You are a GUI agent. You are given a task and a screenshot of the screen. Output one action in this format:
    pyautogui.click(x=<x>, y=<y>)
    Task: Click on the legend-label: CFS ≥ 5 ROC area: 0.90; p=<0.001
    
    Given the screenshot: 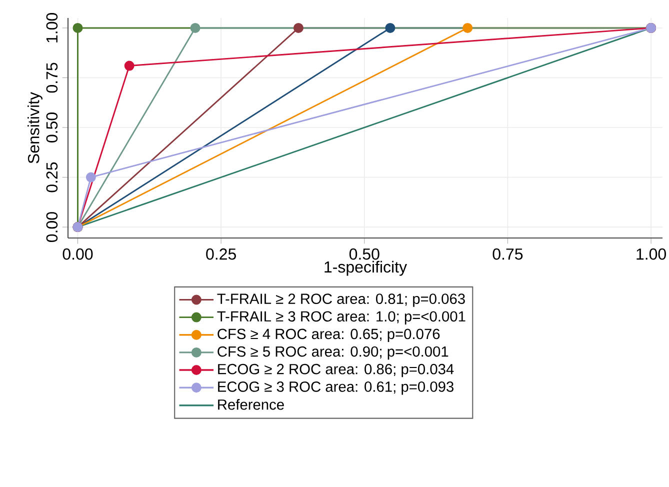 What is the action you would take?
    pyautogui.click(x=333, y=353)
    